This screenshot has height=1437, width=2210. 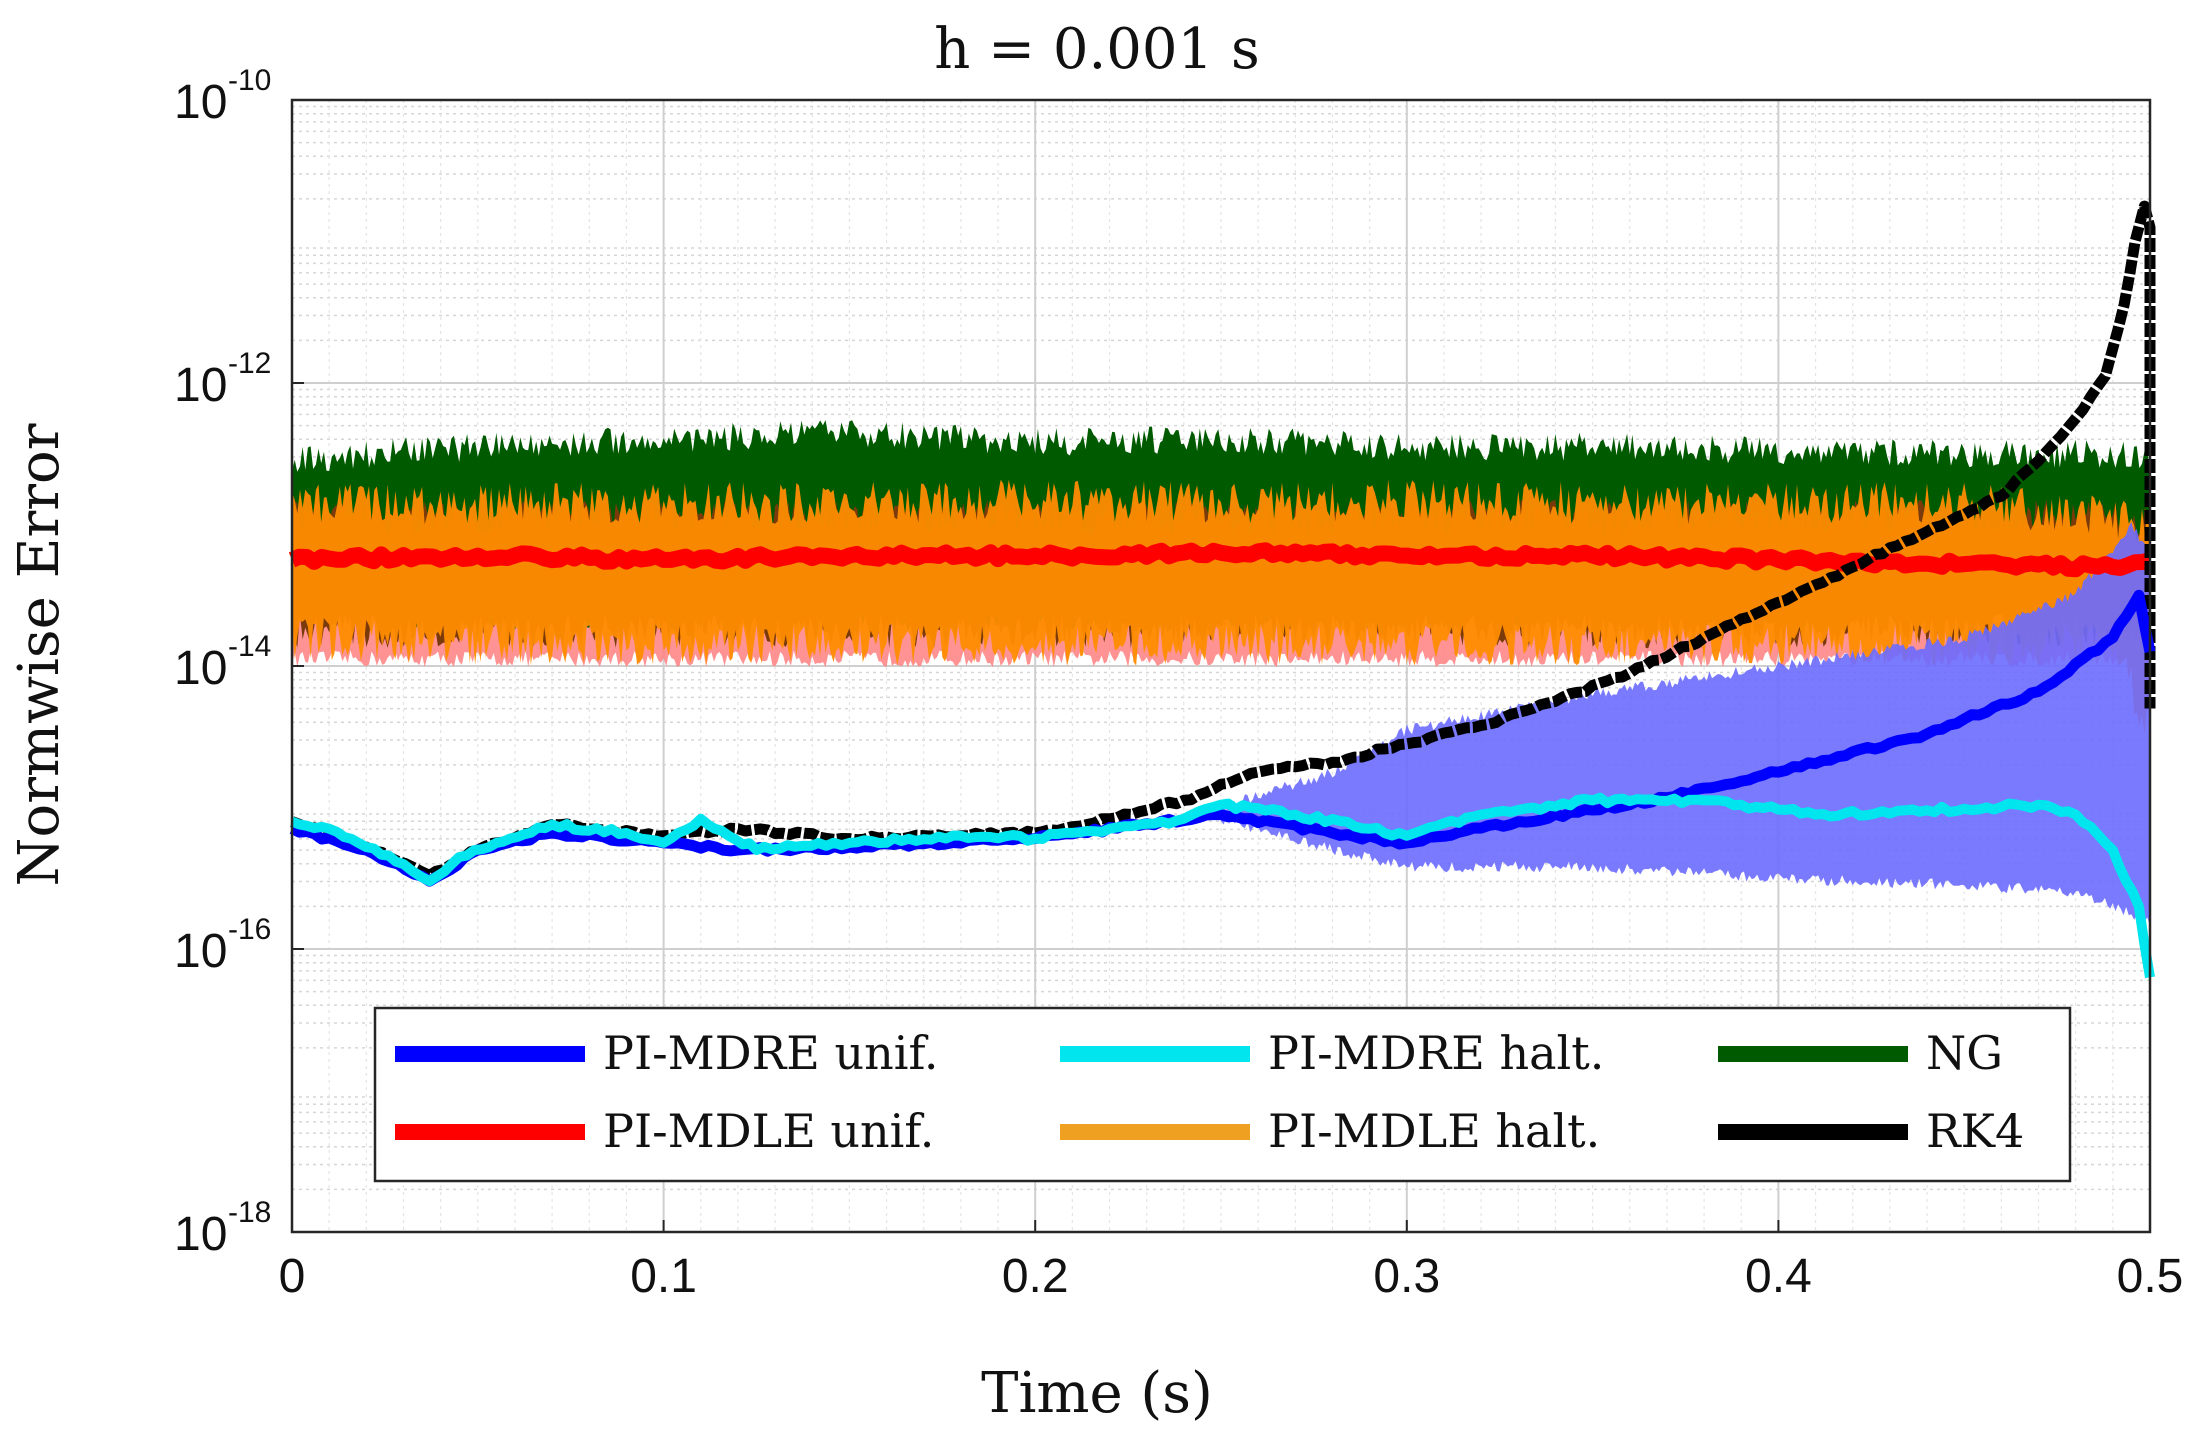 What do you see at coordinates (249, 363) in the screenshot?
I see `y-tick-exponent: -12` at bounding box center [249, 363].